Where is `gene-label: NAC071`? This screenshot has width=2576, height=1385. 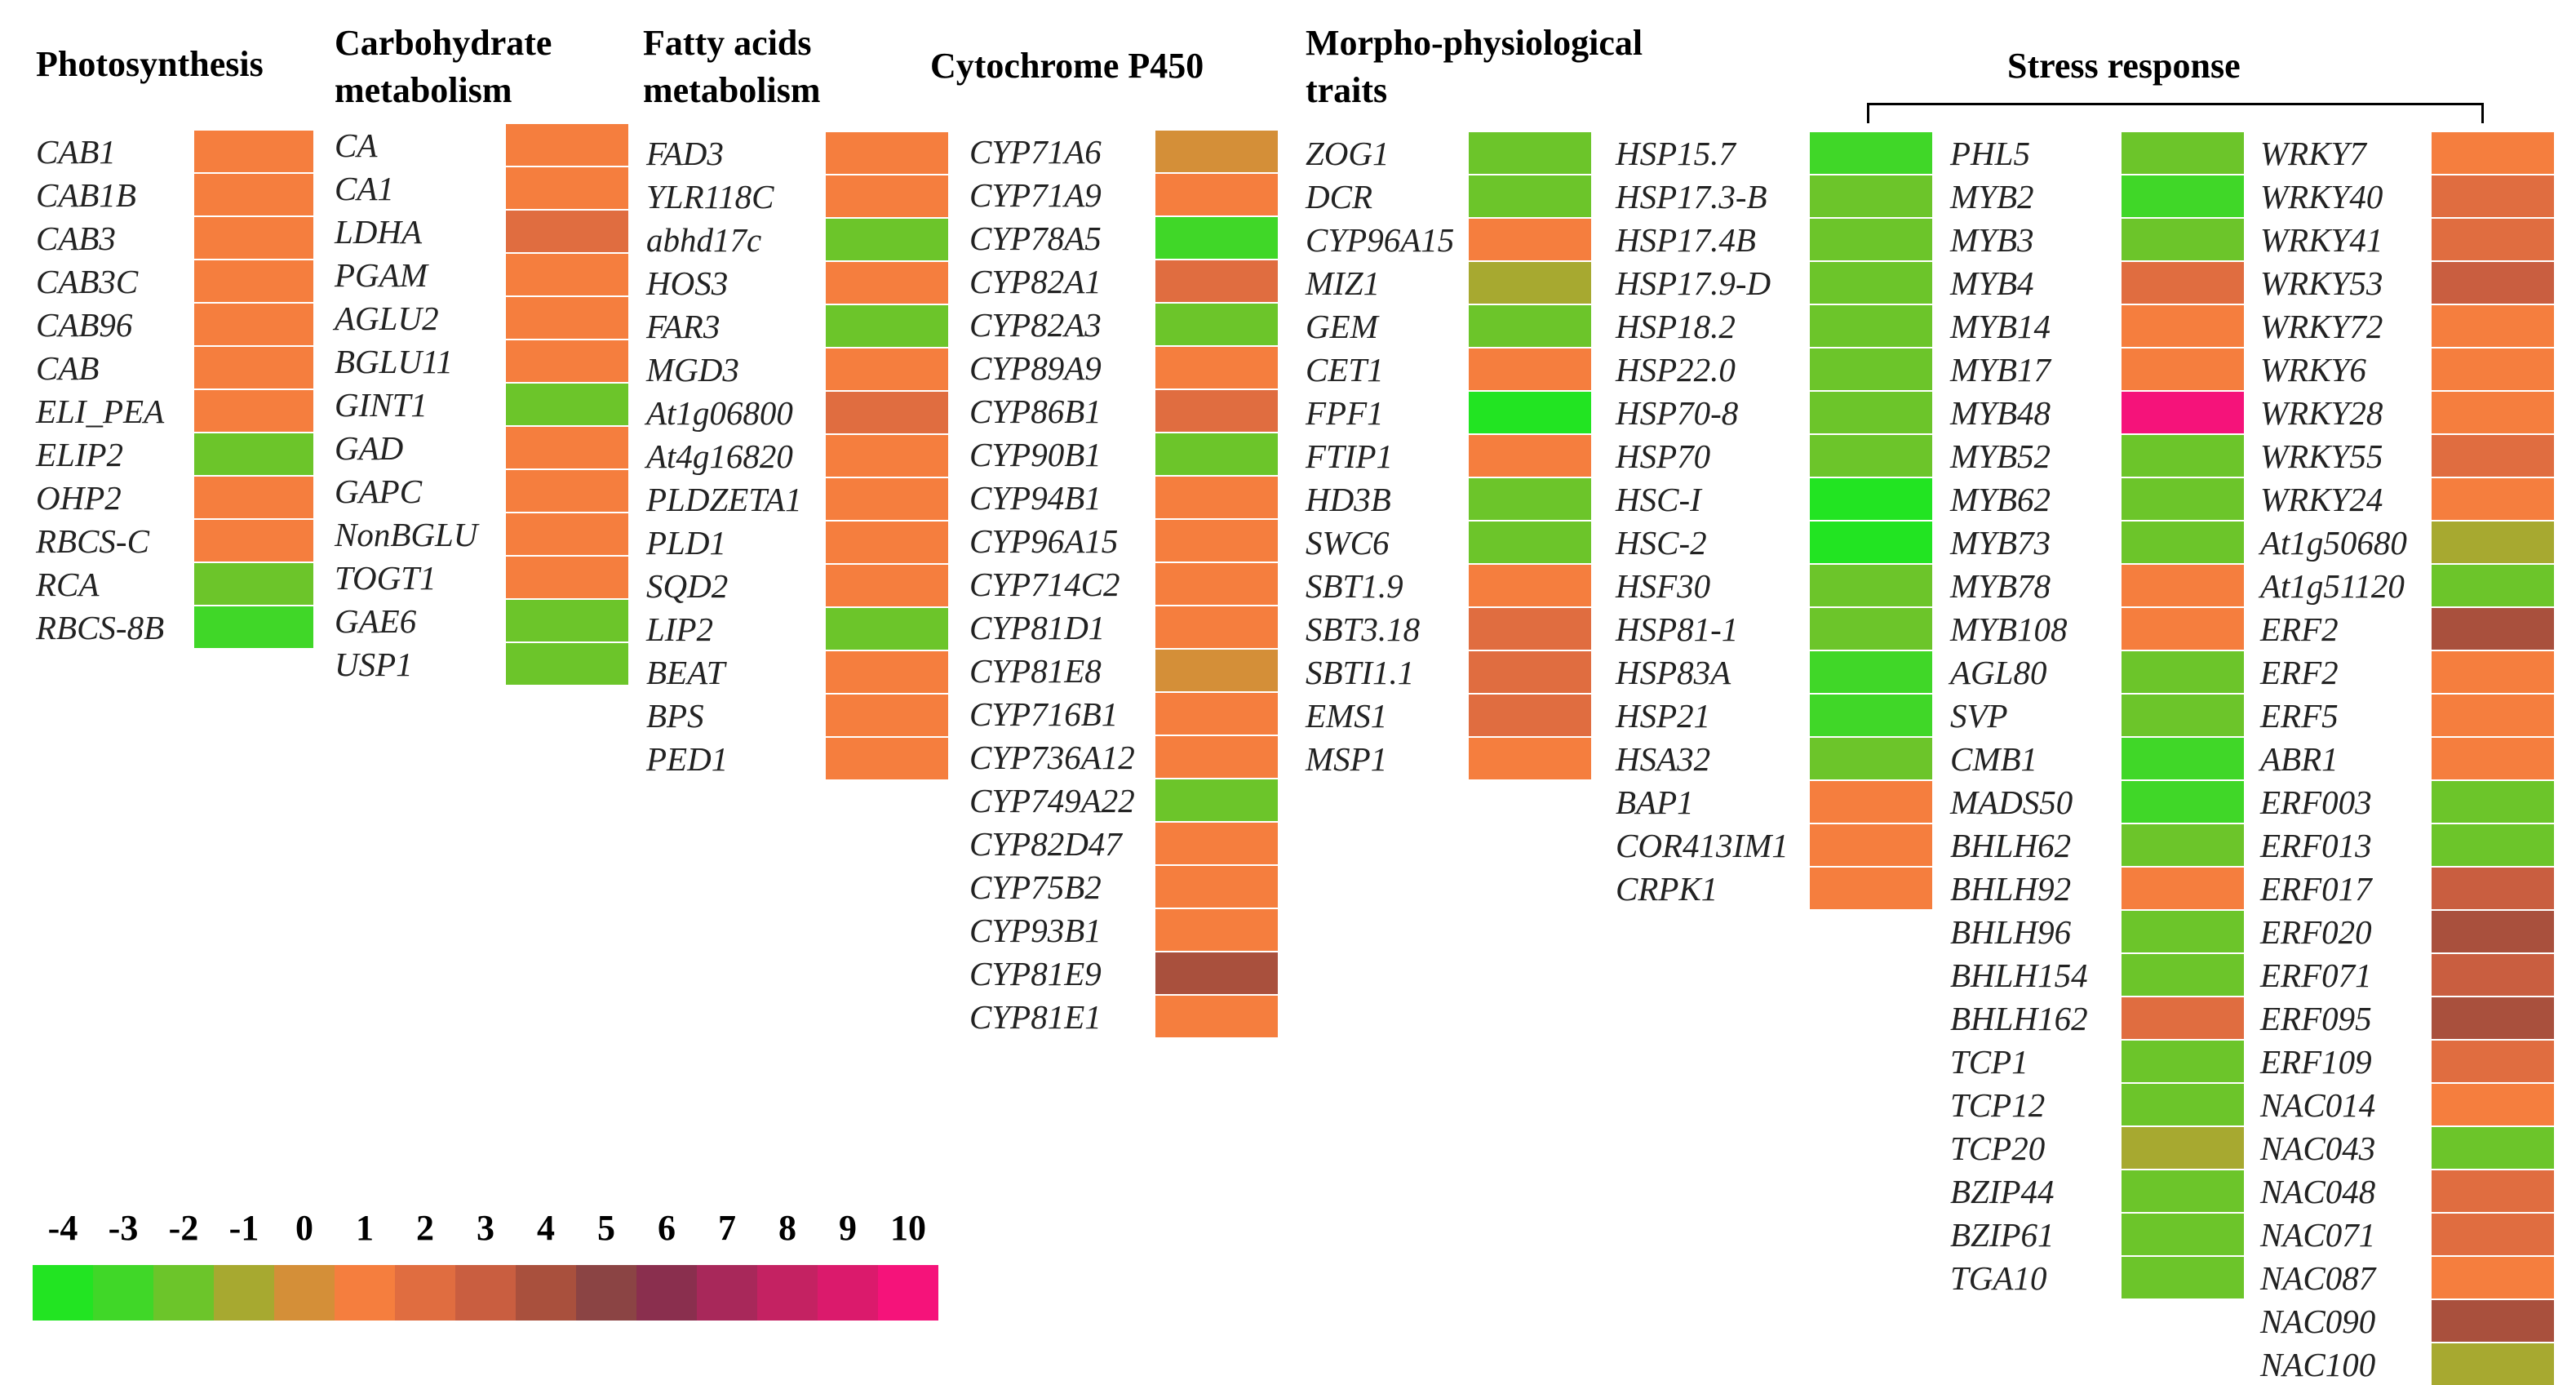
gene-label: NAC071 is located at coordinates (2318, 1235).